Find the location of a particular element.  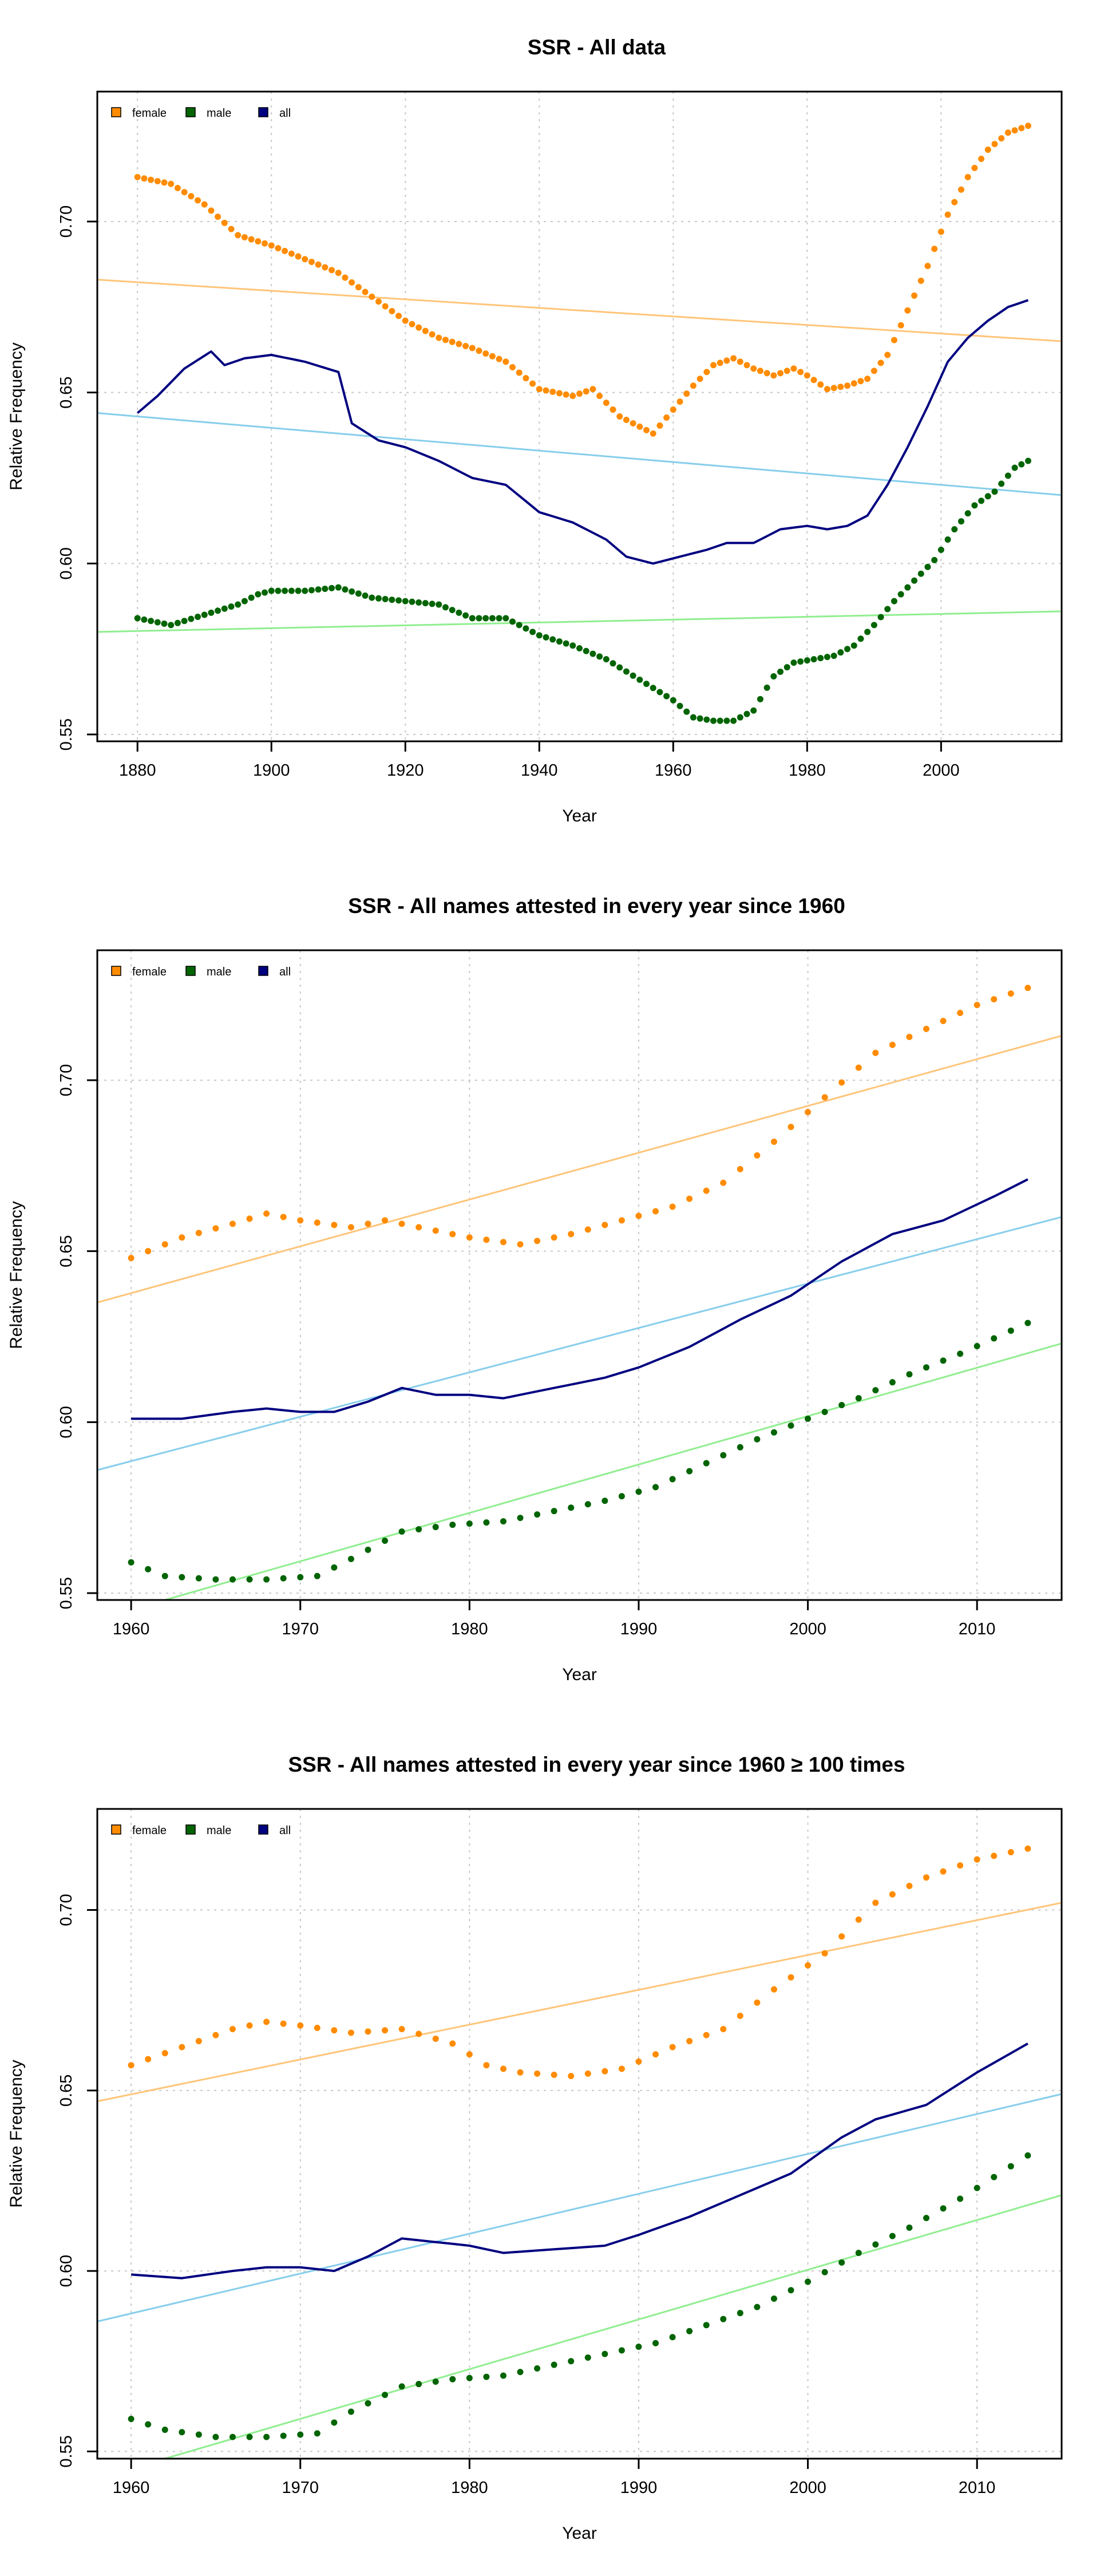

x-tick-label: 1900 is located at coordinates (271, 770).